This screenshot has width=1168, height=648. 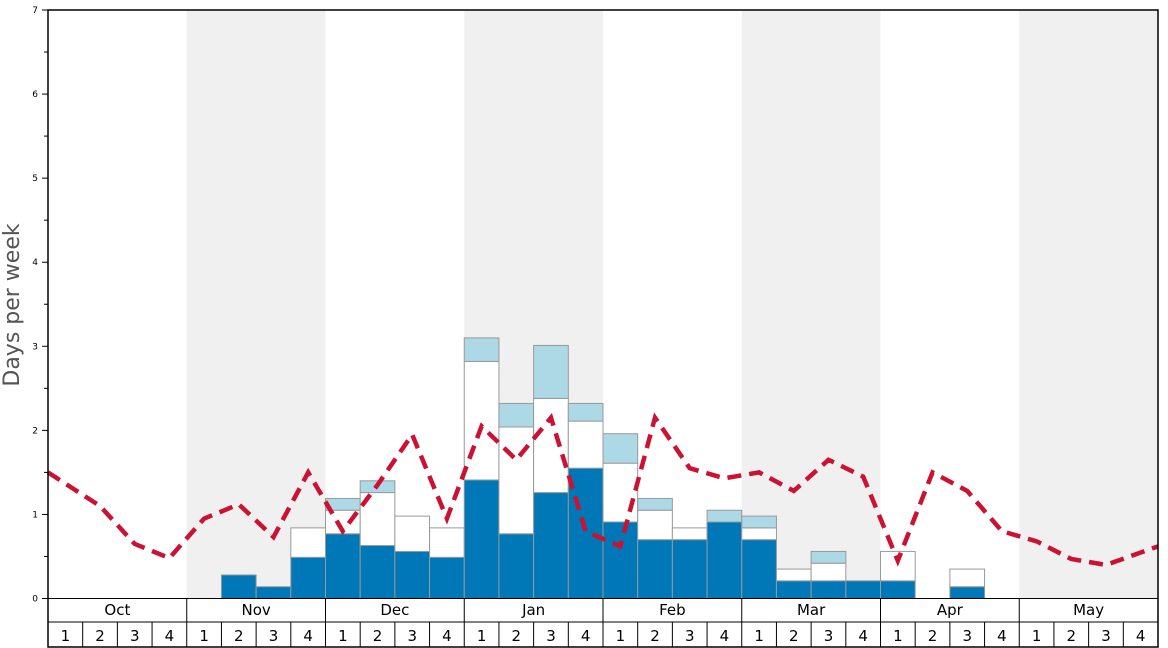 I want to click on month-label-apr: Apr, so click(x=950, y=610).